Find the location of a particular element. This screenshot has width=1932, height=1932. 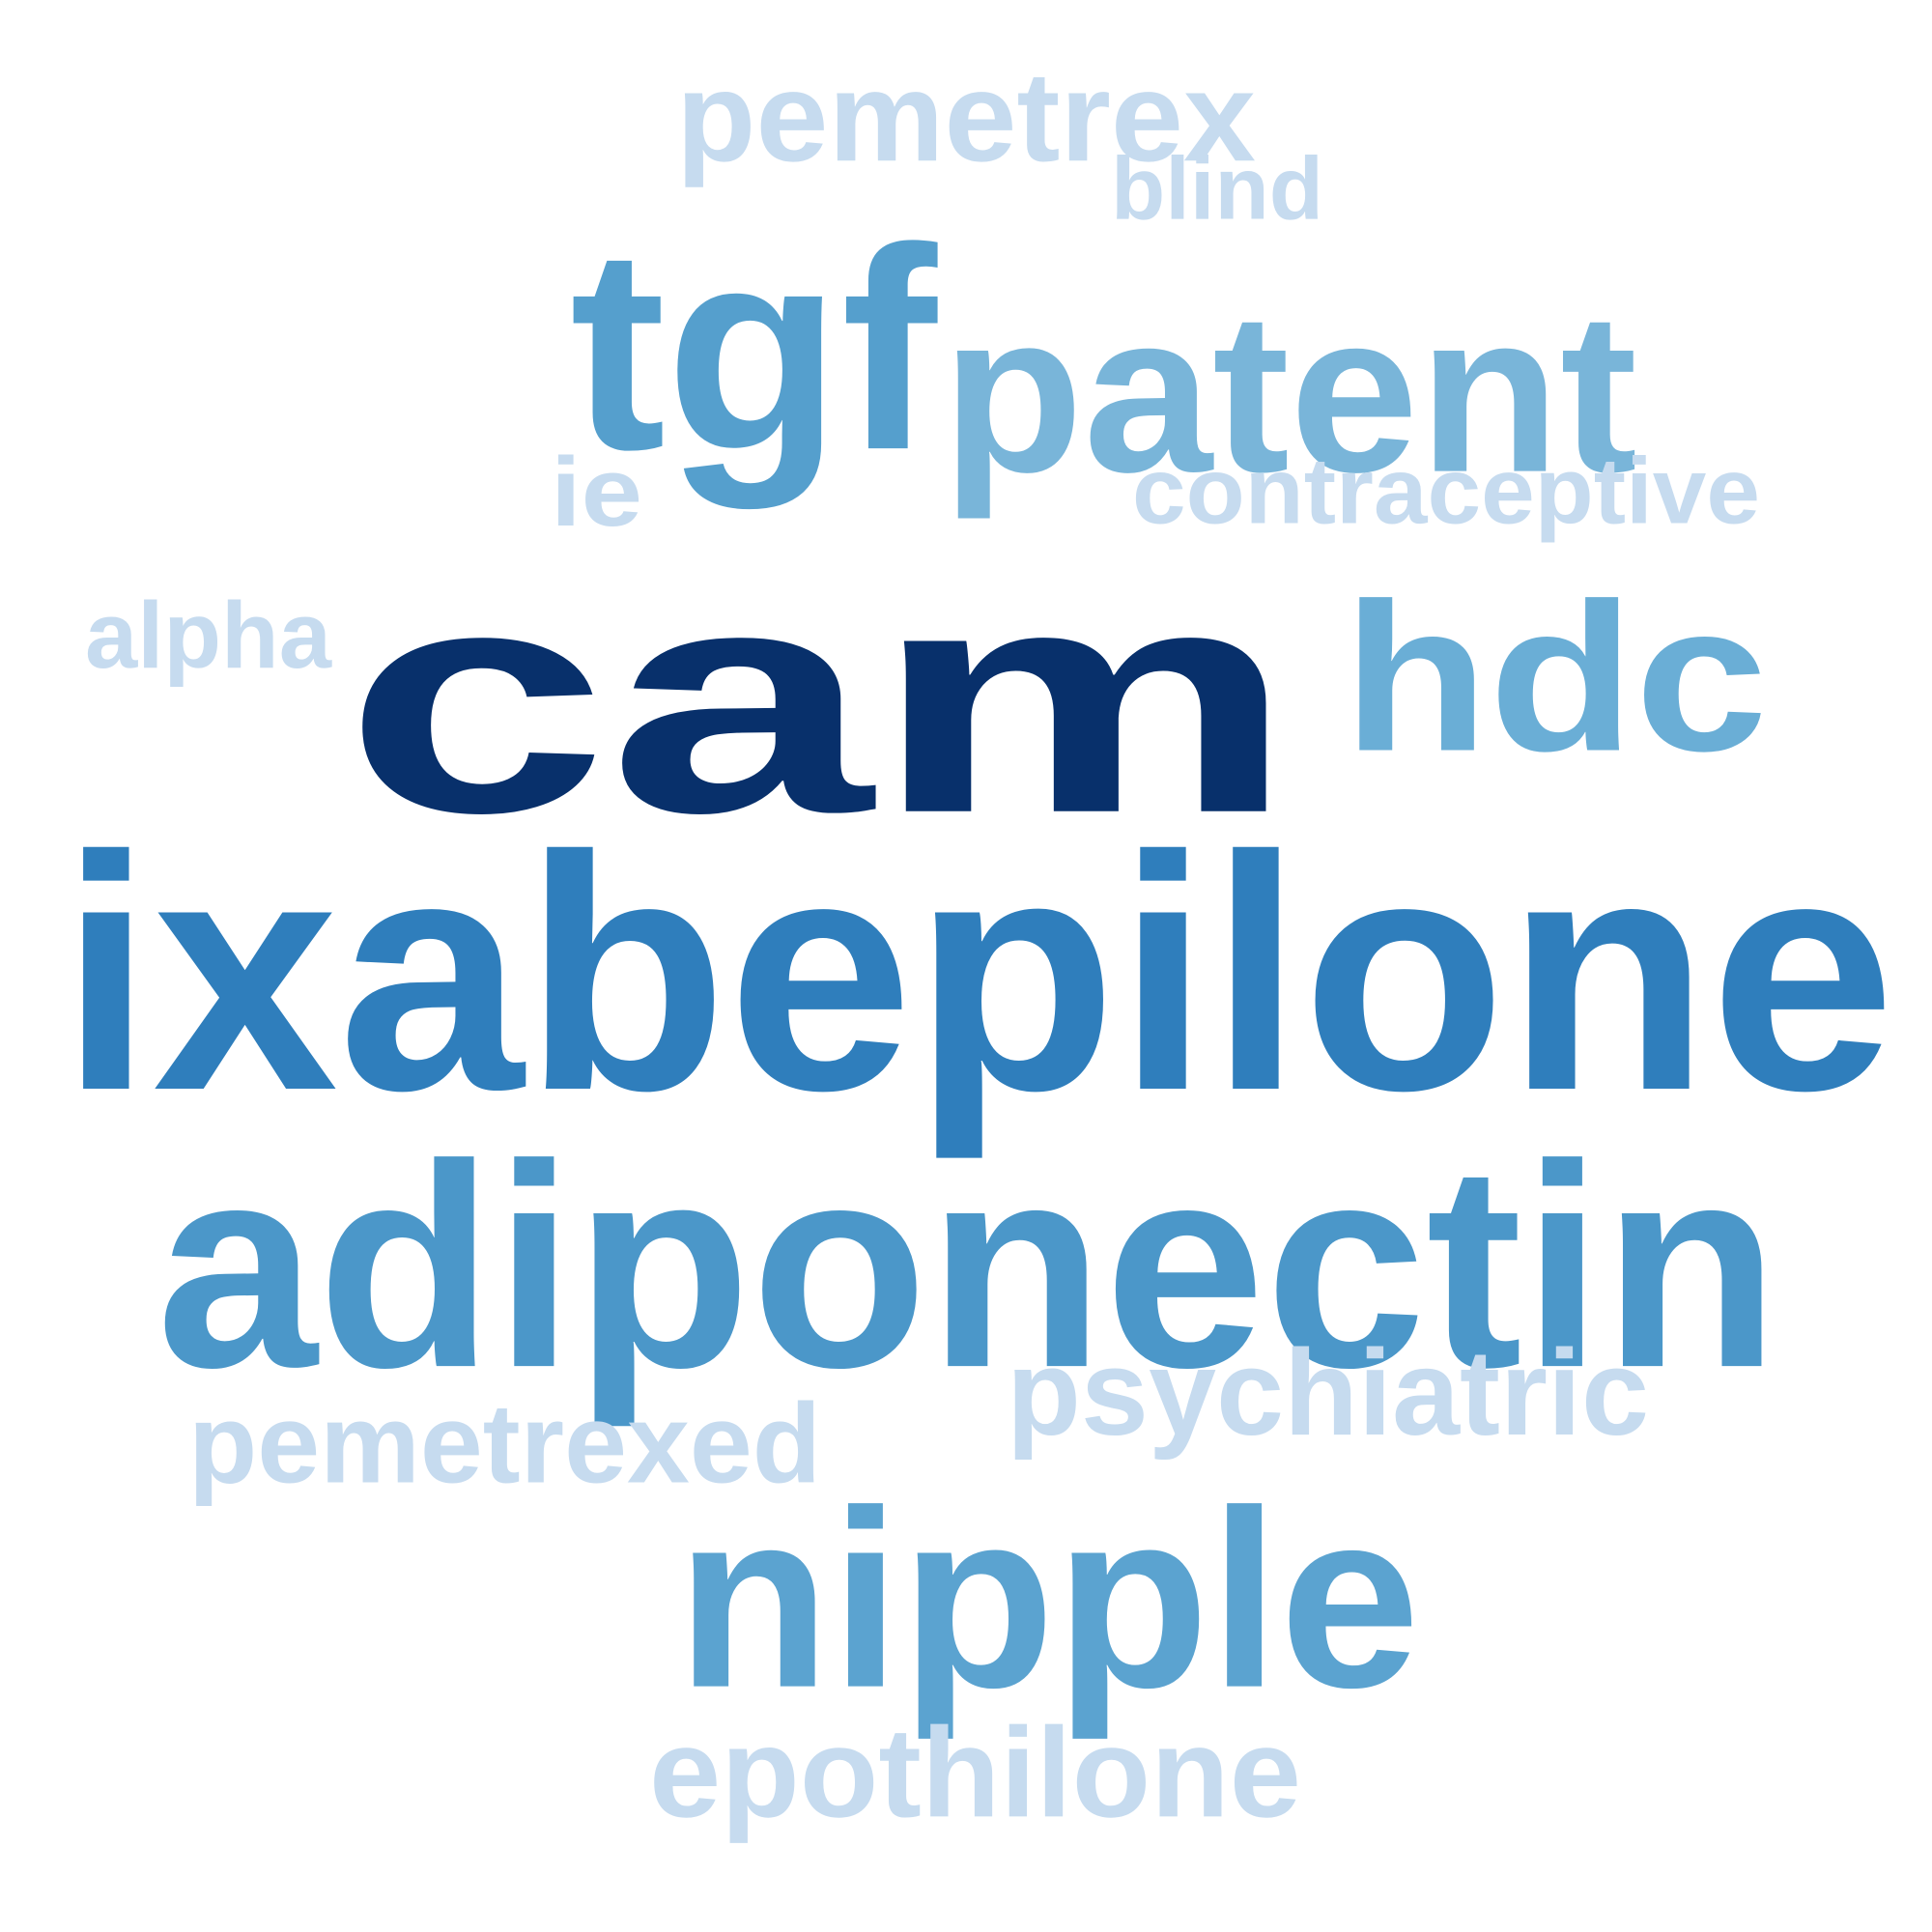

word-tgf: tgf is located at coordinates (754, 349).